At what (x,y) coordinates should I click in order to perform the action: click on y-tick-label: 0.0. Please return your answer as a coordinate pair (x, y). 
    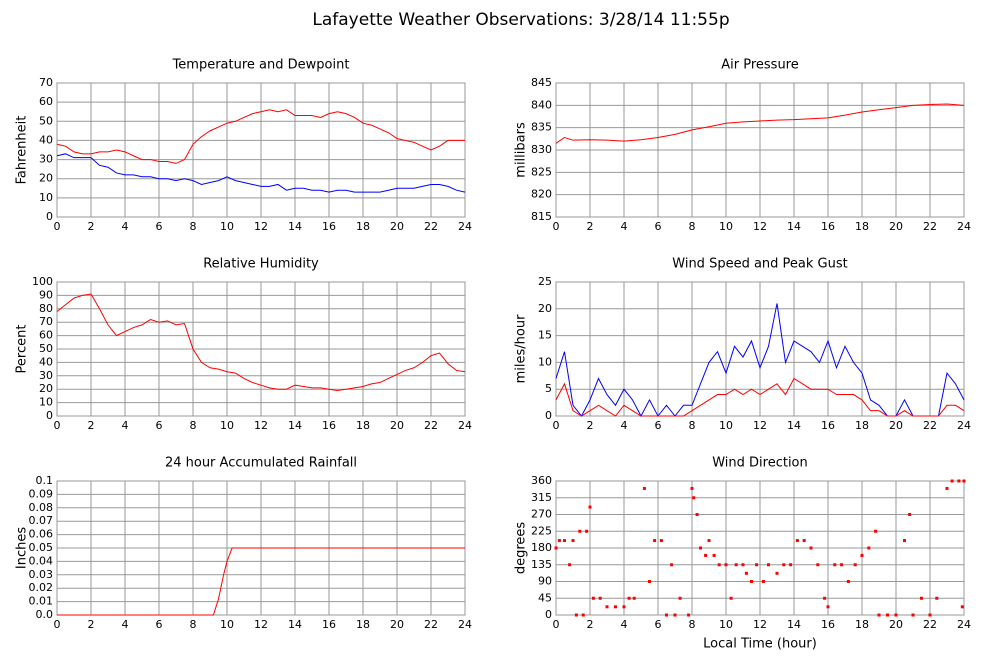
    Looking at the image, I should click on (45, 614).